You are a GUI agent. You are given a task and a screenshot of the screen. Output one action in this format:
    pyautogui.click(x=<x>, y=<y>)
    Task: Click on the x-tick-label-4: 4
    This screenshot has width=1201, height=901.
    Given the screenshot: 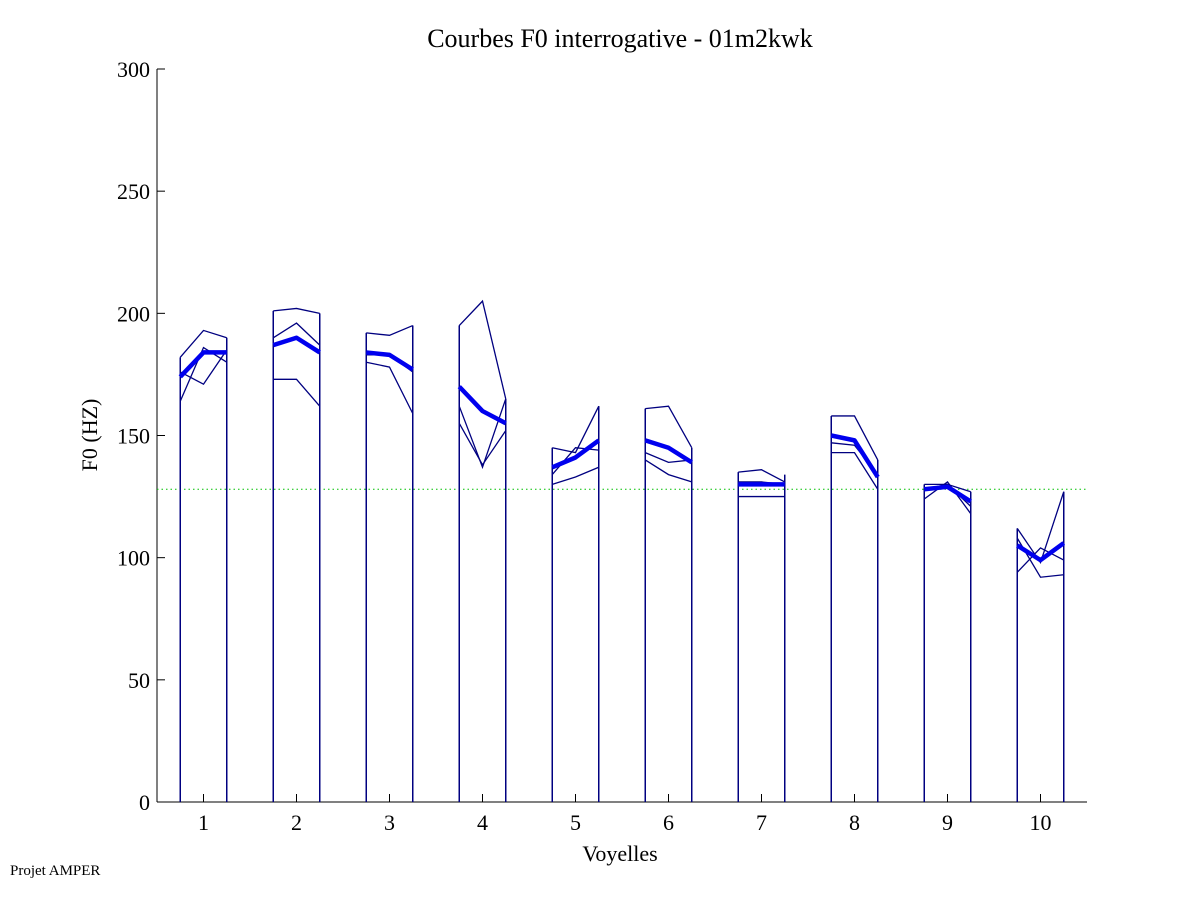 What is the action you would take?
    pyautogui.click(x=482, y=822)
    